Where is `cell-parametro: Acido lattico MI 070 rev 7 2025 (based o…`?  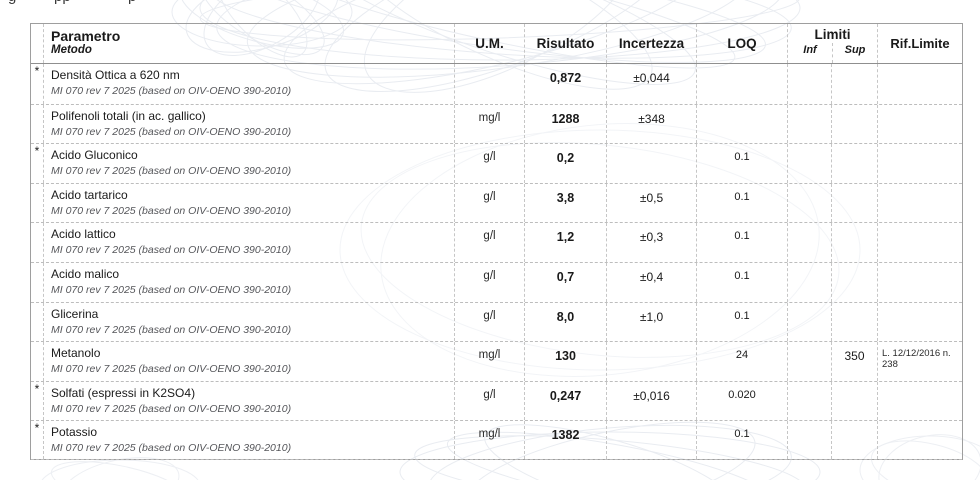
cell-parametro: Acido lattico MI 070 rev 7 2025 (based o… is located at coordinates (248, 242).